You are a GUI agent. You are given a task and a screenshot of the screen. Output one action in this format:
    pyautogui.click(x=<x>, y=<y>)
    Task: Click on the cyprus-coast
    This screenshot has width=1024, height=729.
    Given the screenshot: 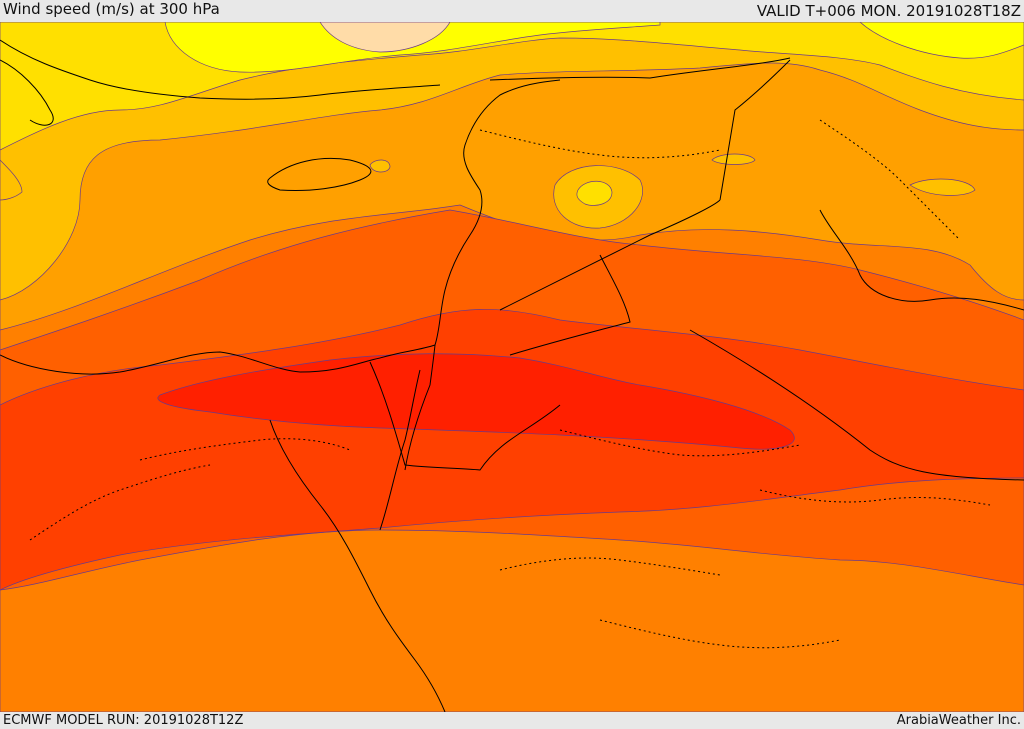 What is the action you would take?
    pyautogui.click(x=319, y=174)
    